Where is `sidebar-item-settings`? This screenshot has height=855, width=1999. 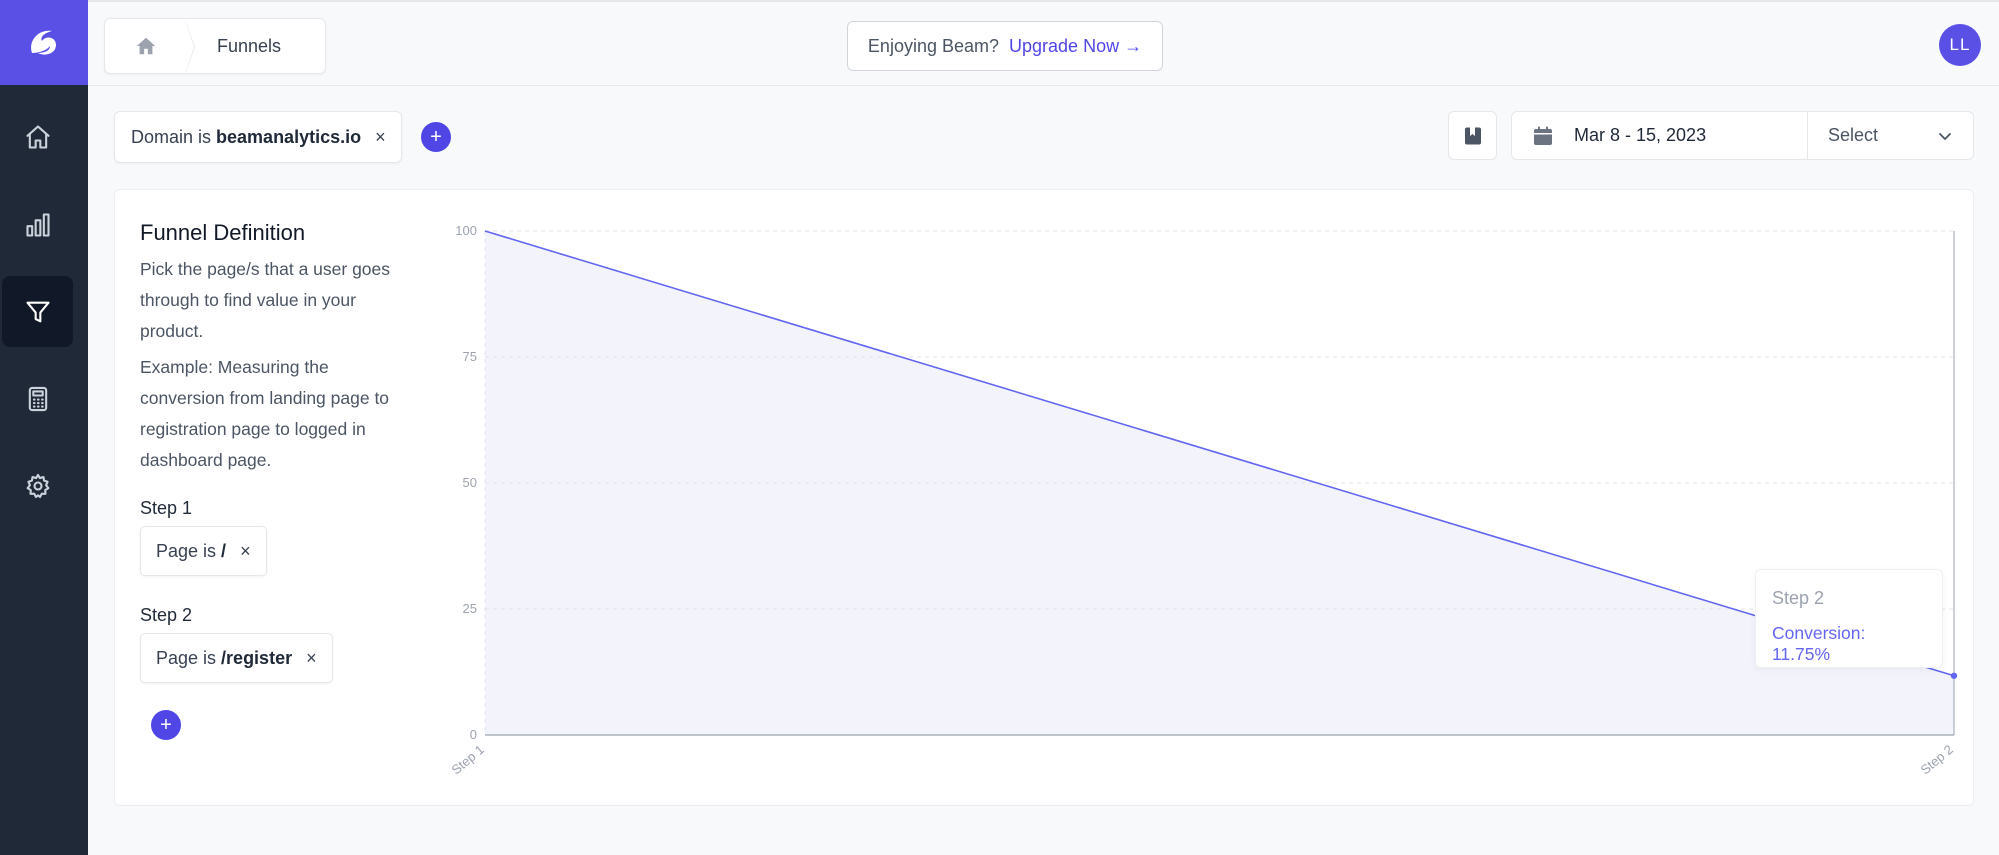 sidebar-item-settings is located at coordinates (37, 485).